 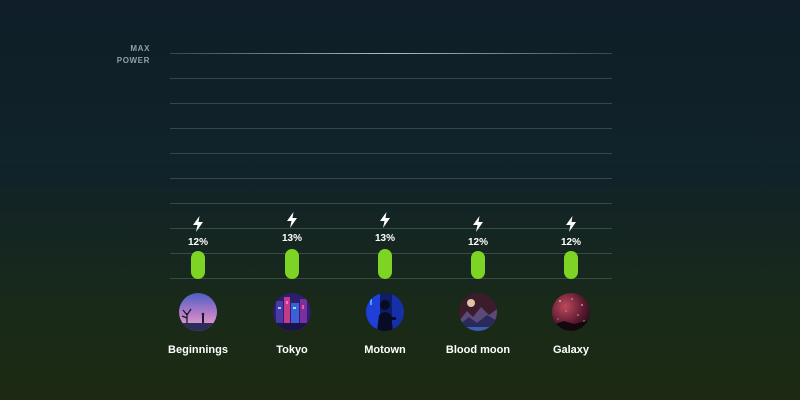 What do you see at coordinates (292, 312) in the screenshot?
I see `theme-thumbnail-tokyo` at bounding box center [292, 312].